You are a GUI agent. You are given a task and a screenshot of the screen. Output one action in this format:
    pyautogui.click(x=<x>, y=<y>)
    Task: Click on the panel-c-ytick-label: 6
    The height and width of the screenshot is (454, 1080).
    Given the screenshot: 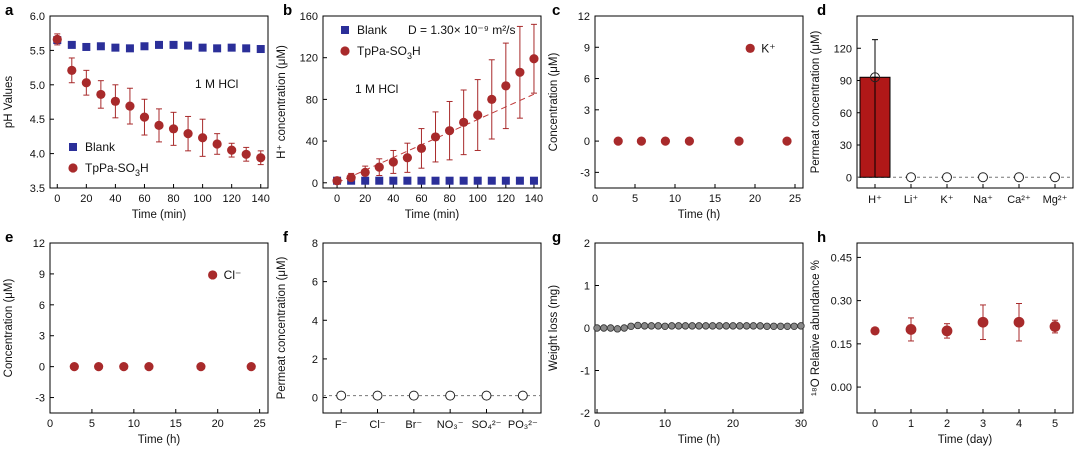 What is the action you would take?
    pyautogui.click(x=587, y=80)
    